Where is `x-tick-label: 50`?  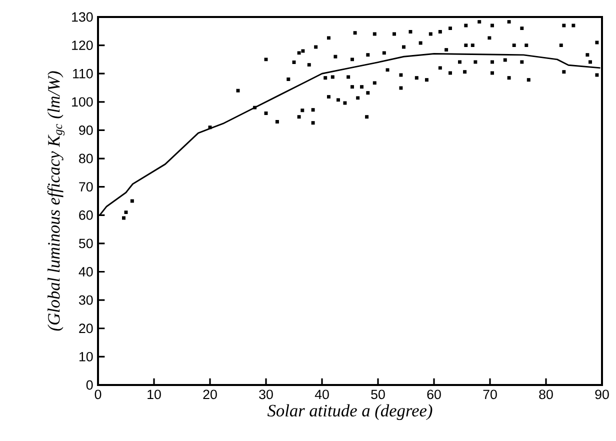 x-tick-label: 50 is located at coordinates (378, 395).